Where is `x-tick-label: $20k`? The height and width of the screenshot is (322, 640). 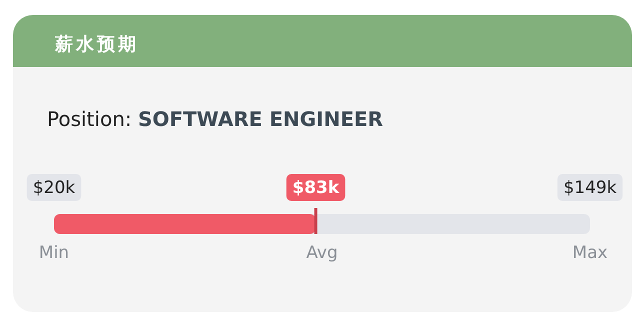
x-tick-label: $20k is located at coordinates (54, 188).